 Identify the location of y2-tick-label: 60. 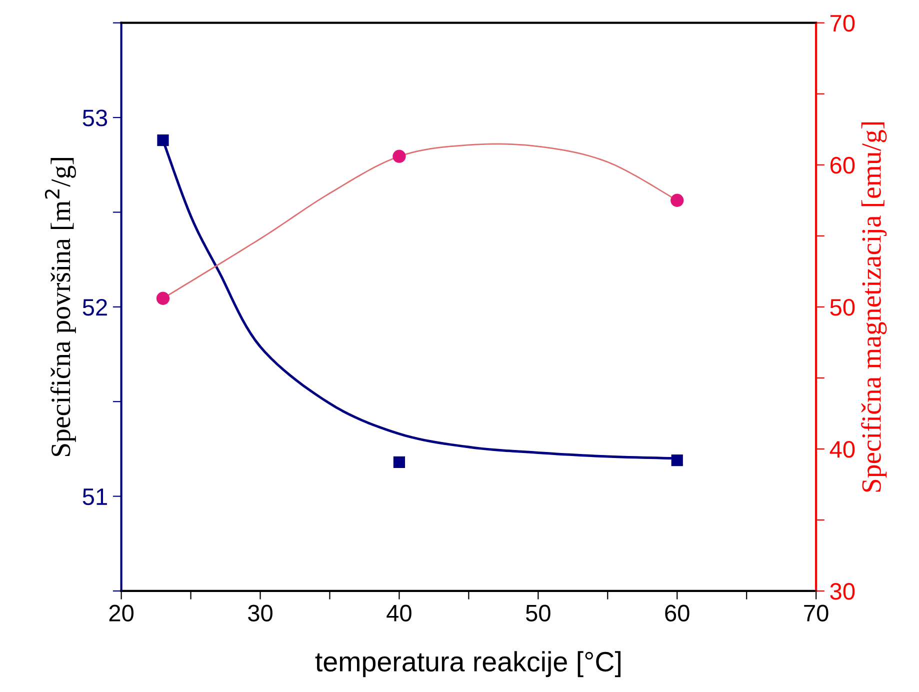
(842, 165).